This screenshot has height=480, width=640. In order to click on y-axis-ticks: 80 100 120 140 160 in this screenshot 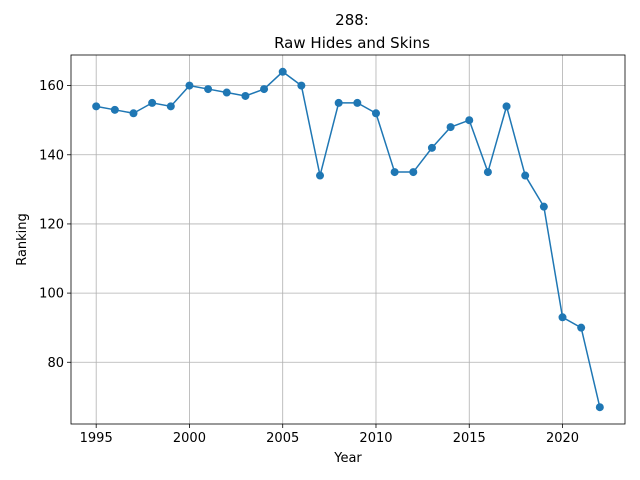, I will do `click(55, 225)`.